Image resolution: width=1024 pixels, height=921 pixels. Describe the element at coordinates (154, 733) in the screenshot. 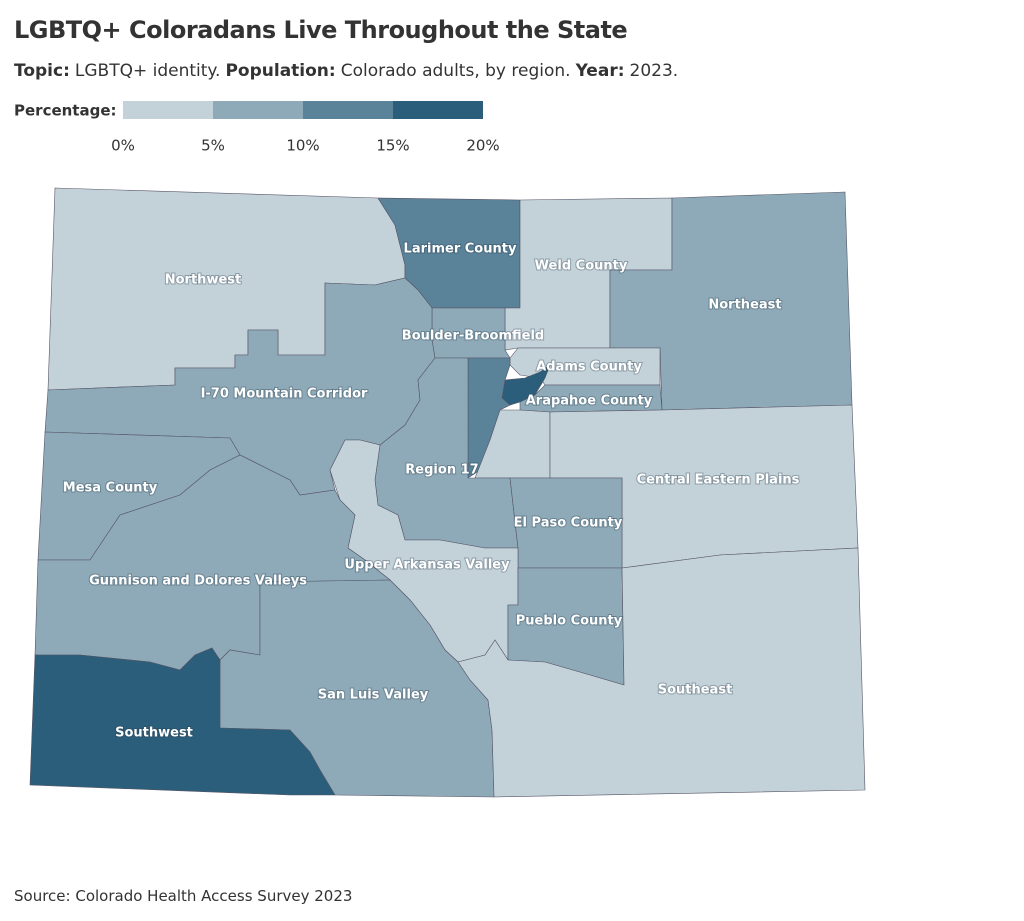

I see `region-label: Southwest` at that location.